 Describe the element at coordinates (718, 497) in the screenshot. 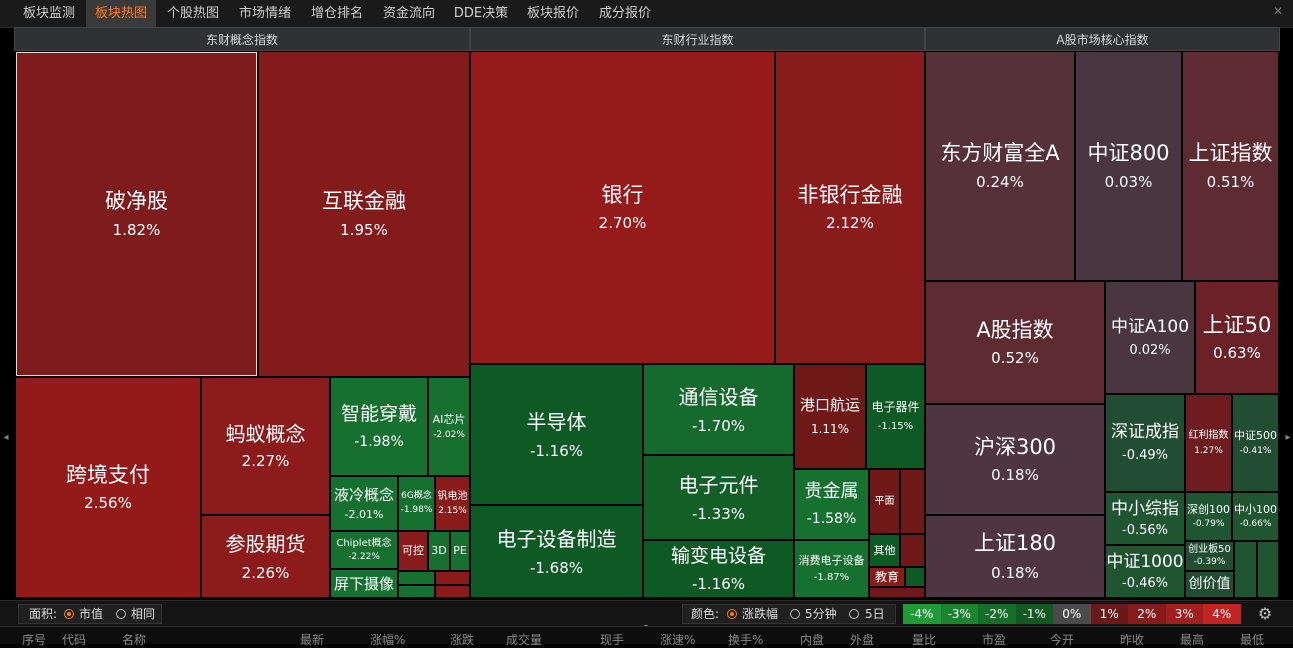

I see `heatmap-cell: 电子元件 -1.33%` at that location.